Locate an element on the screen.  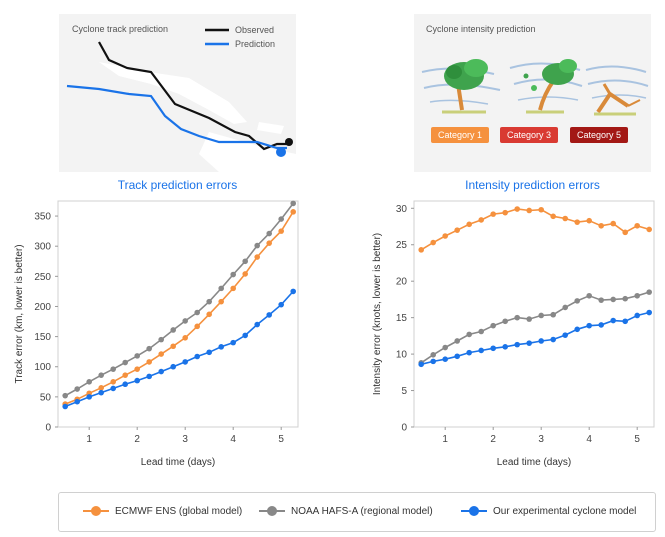
legend-label-noaa: NOAA HAFS-A (regional model) is located at coordinates (362, 511).